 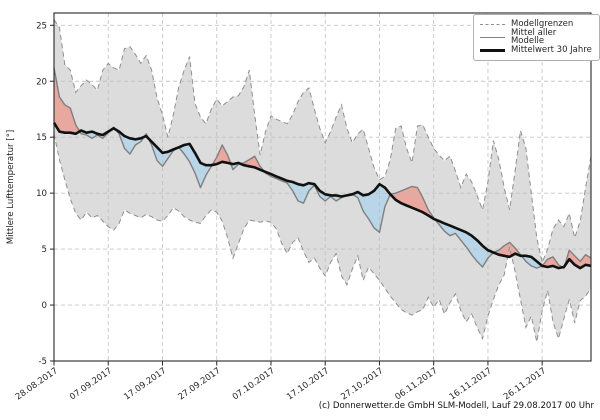 I want to click on x-tick-label: 16.11.2017, so click(x=471, y=384).